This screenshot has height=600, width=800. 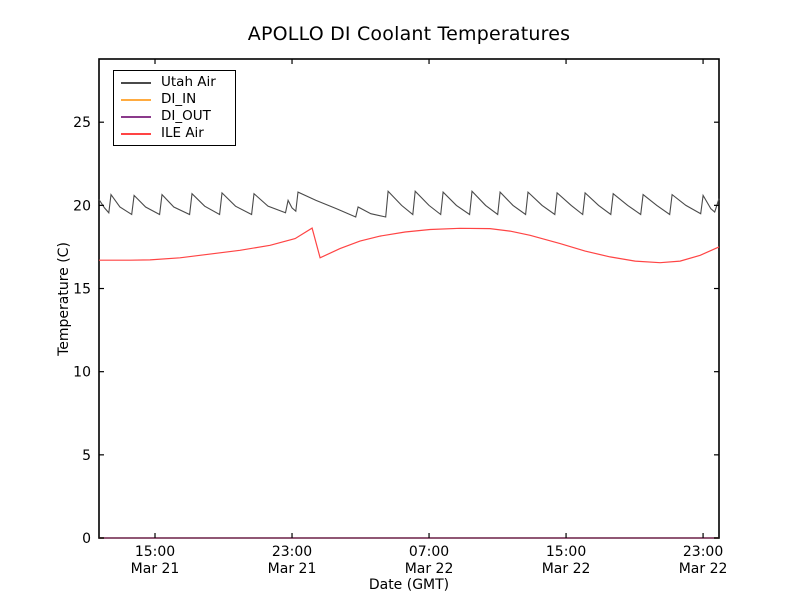 I want to click on y-tick-label: 20, so click(x=82, y=206).